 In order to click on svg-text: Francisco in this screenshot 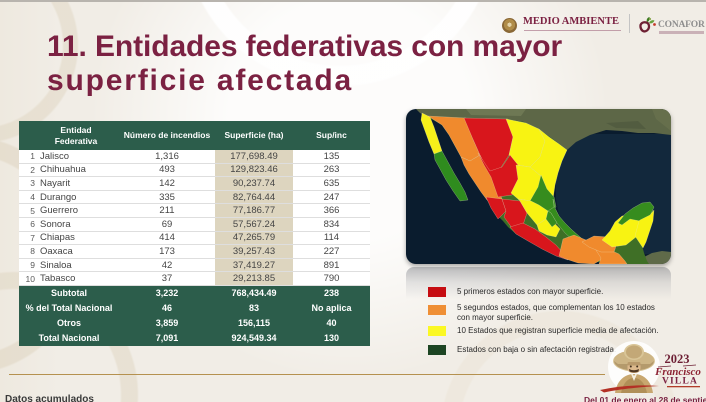, I will do `click(677, 372)`.